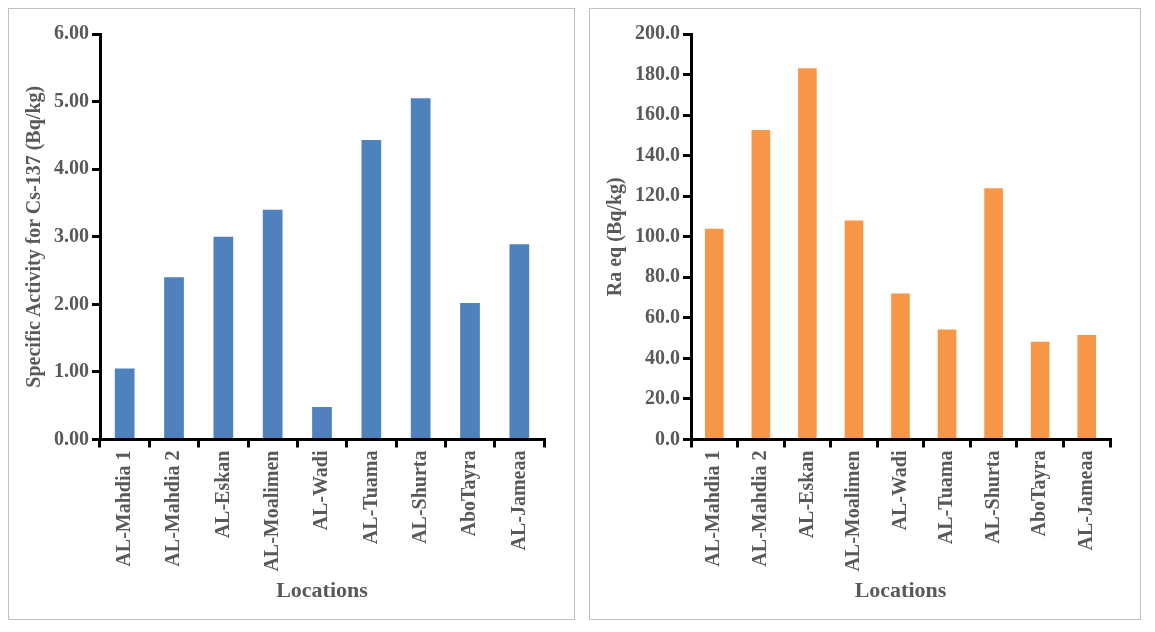 This screenshot has height=632, width=1155. I want to click on y-tick-label: 200.0, so click(657, 32).